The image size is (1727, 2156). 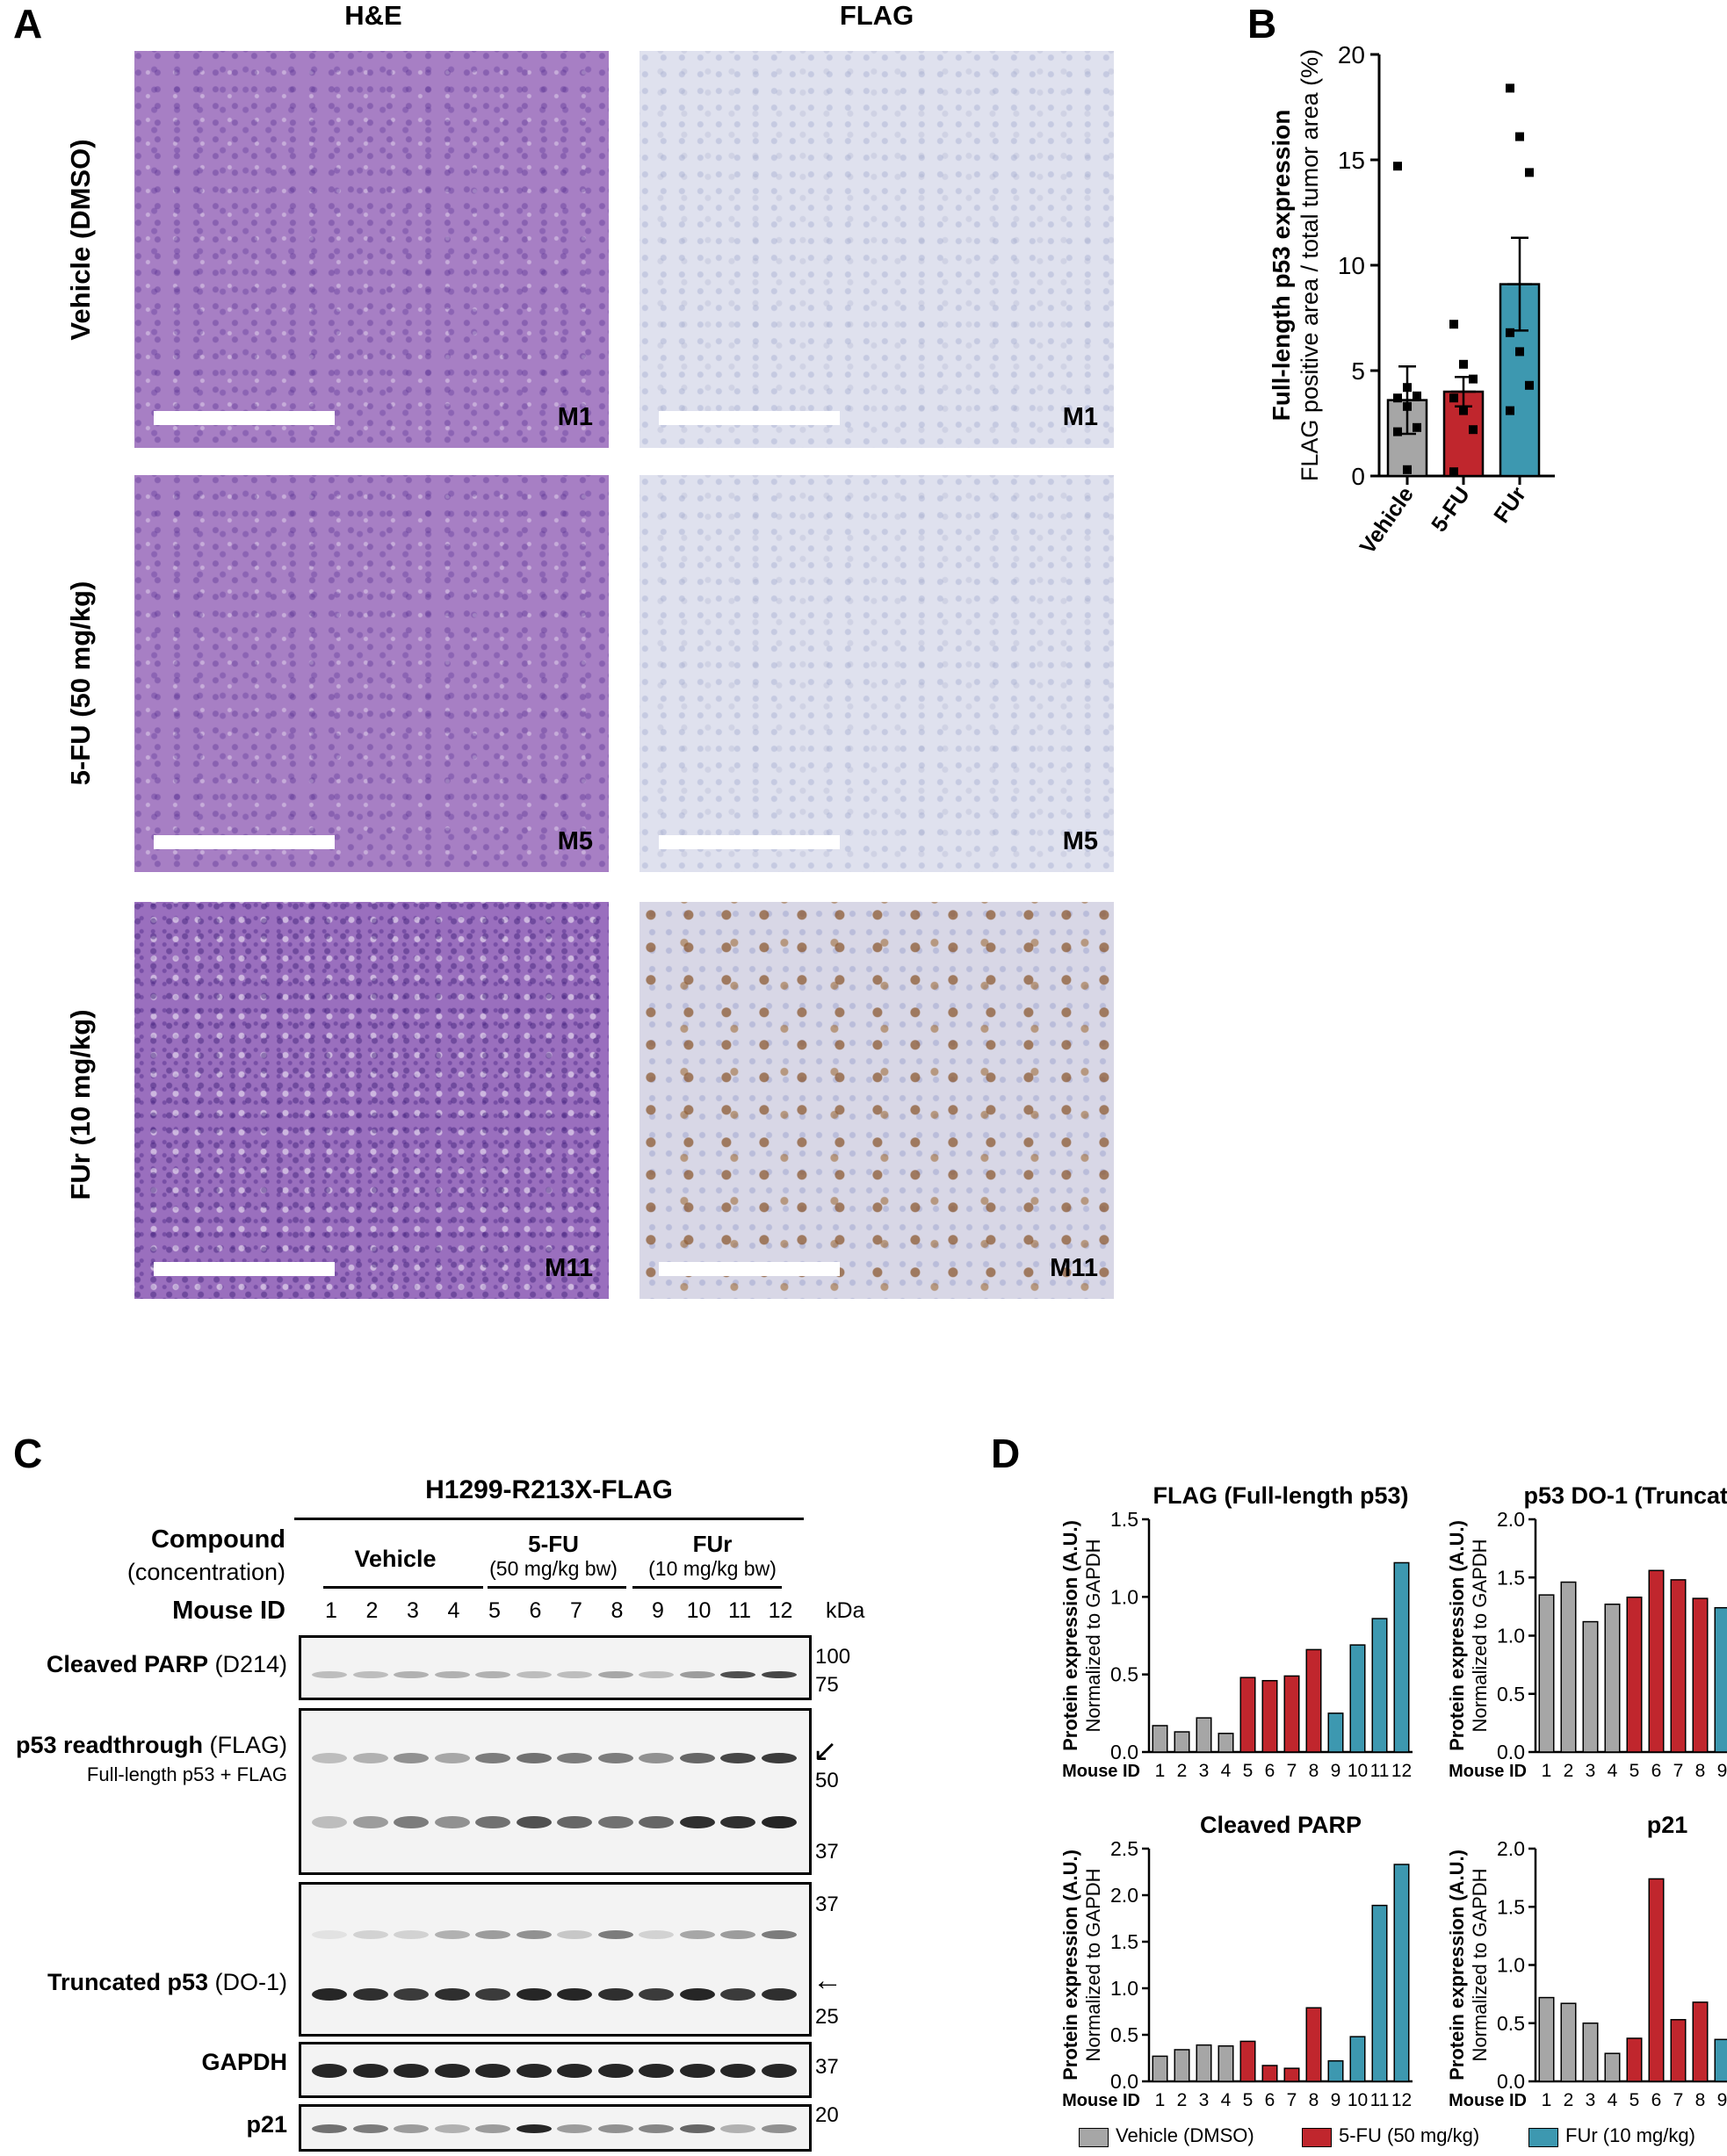 I want to click on y-tick-label: 2.0, so click(x=1124, y=1895).